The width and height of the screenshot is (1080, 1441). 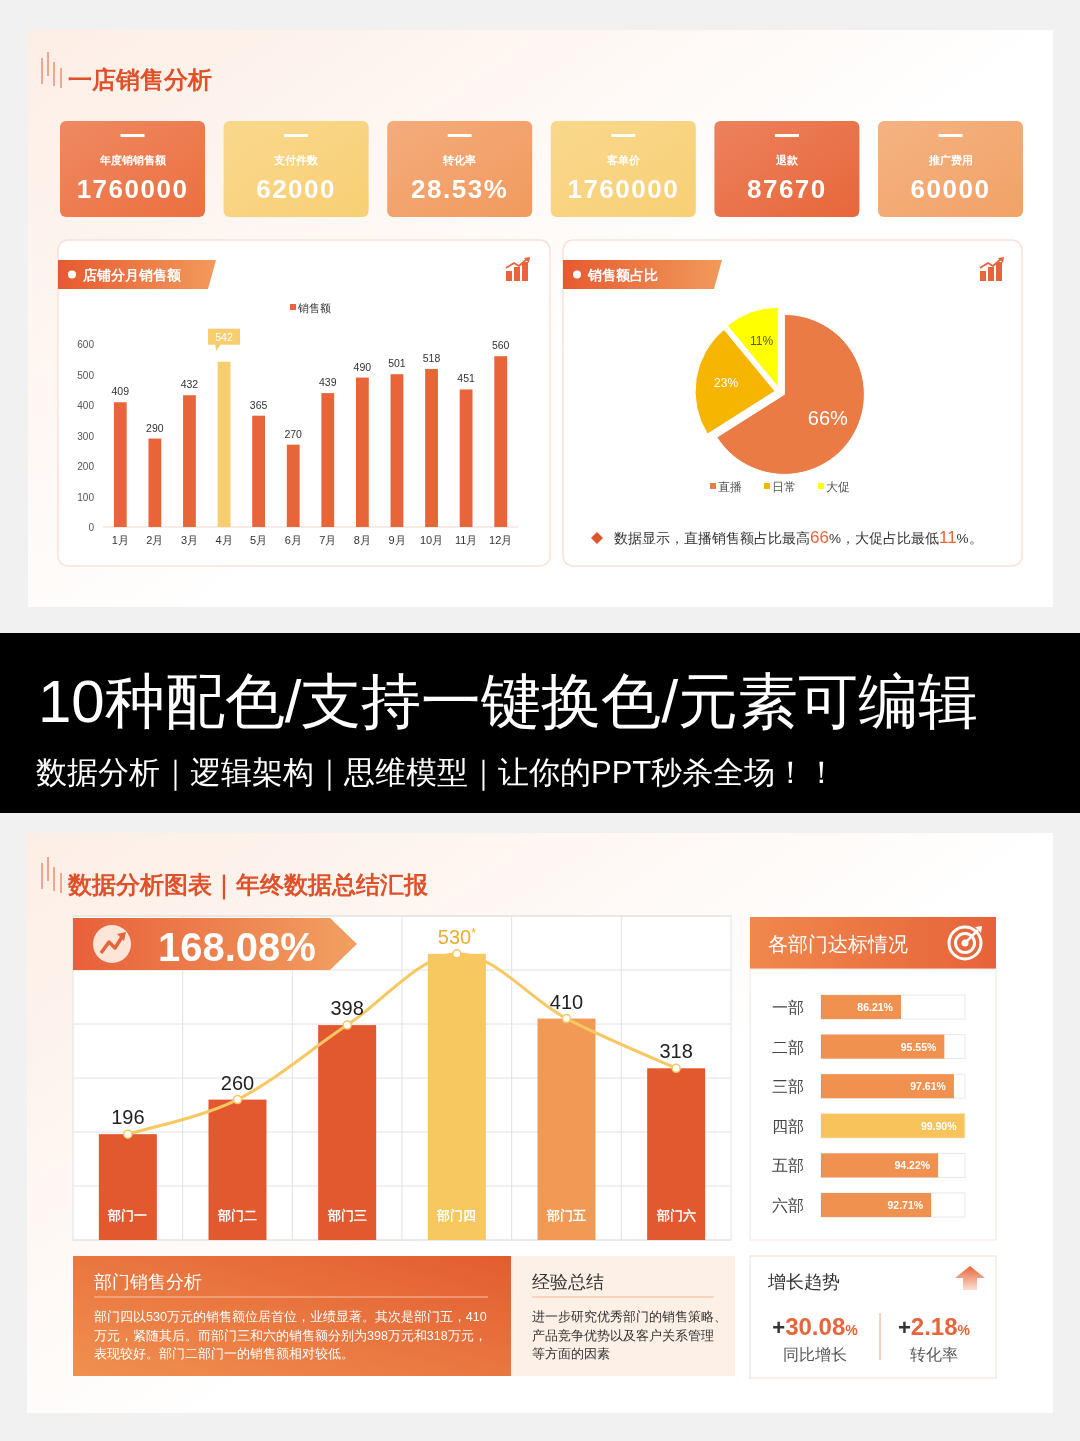 What do you see at coordinates (258, 404) in the screenshot?
I see `data-label: 365` at bounding box center [258, 404].